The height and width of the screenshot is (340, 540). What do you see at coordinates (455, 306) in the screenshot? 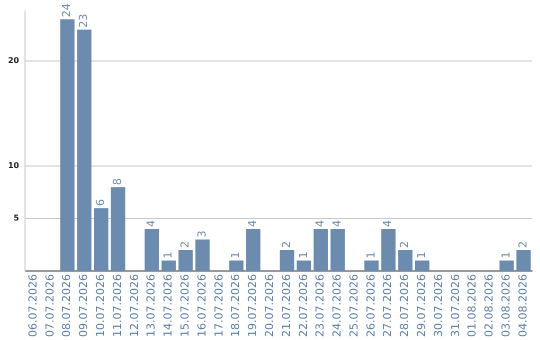
I see `x-tick-label: 31.07.2026` at bounding box center [455, 306].